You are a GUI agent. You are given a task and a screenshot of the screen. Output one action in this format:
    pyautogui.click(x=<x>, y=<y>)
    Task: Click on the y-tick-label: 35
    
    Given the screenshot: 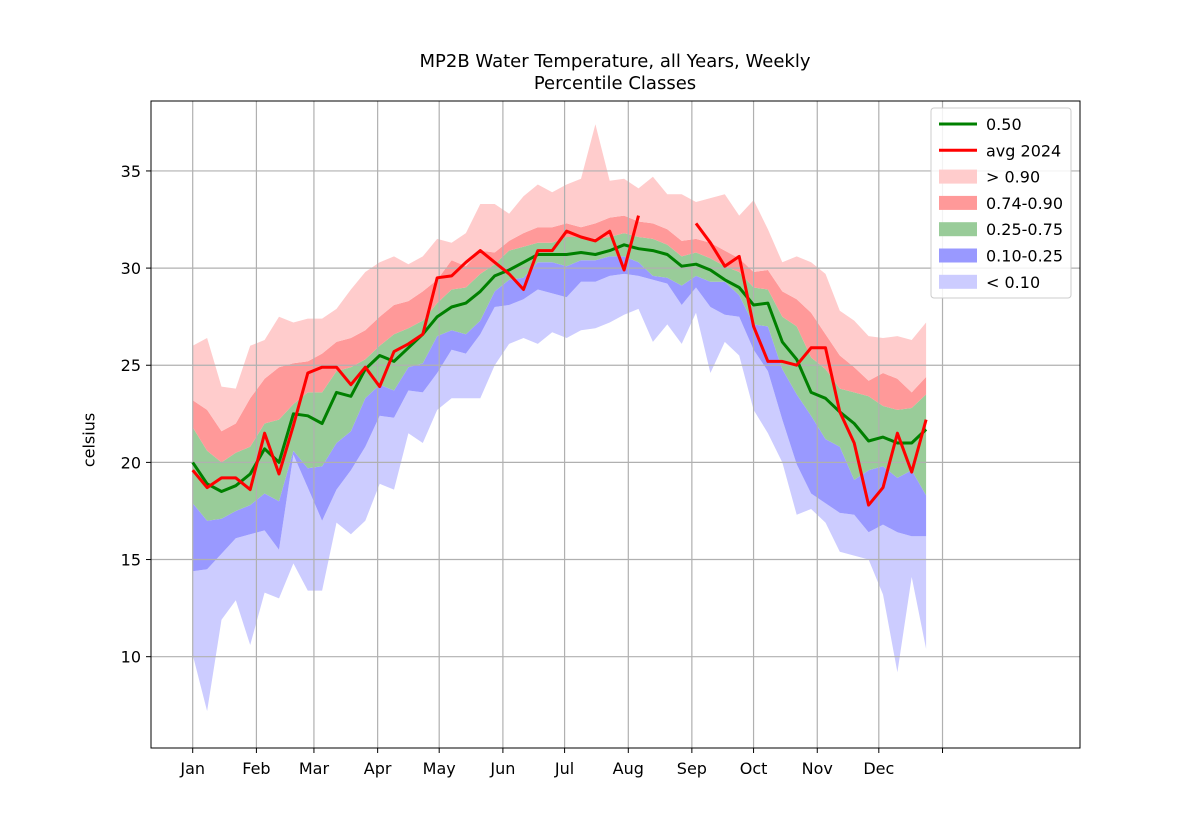 What is the action you would take?
    pyautogui.click(x=131, y=171)
    